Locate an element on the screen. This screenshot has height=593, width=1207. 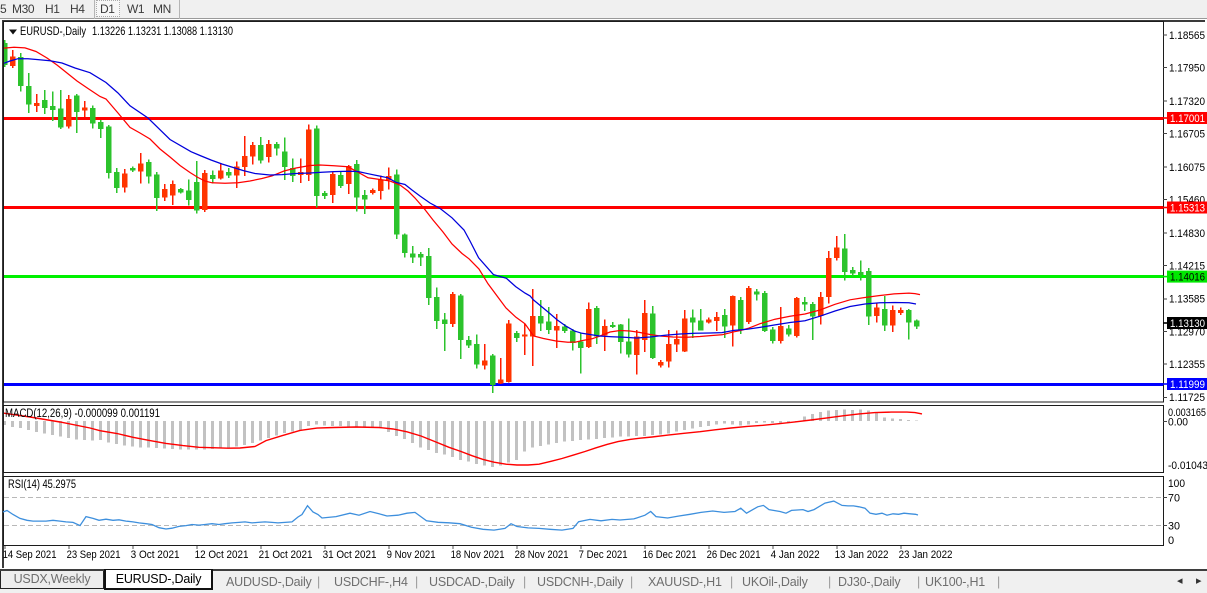
svg-text: 31 Oct 2021 is located at coordinates (350, 555).